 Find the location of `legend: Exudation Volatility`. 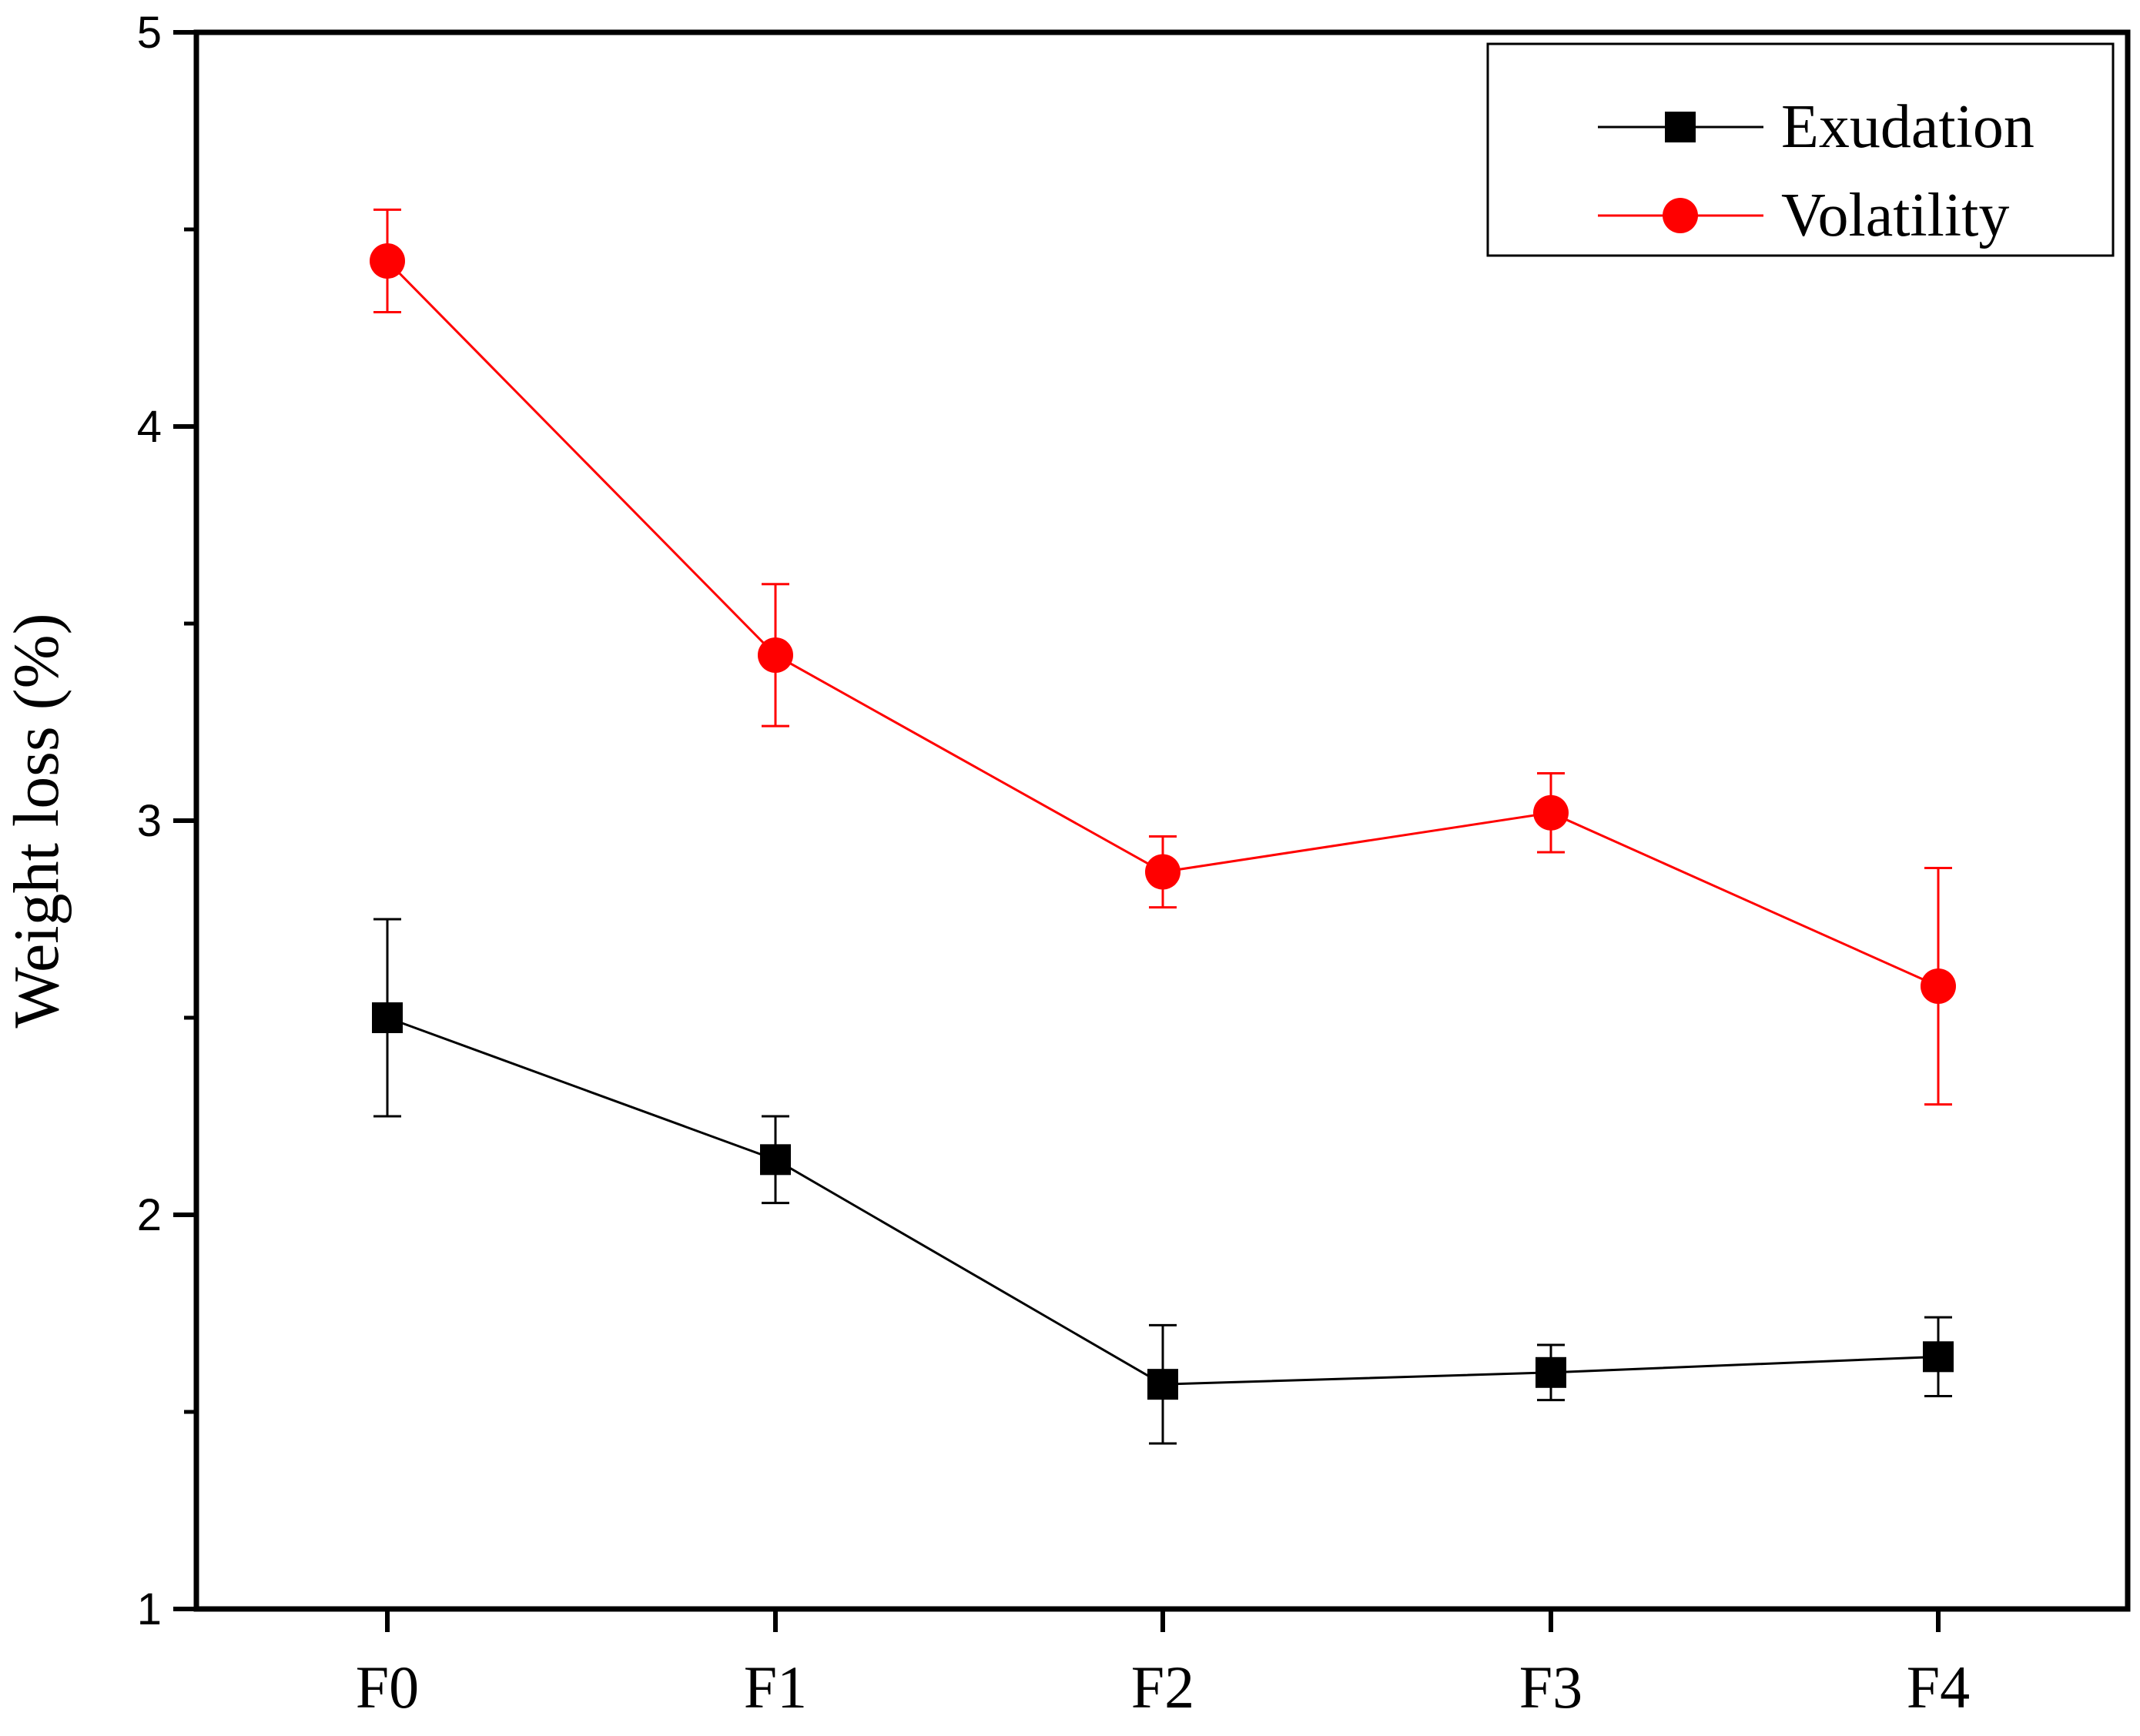

legend: Exudation Volatility is located at coordinates (1800, 149).